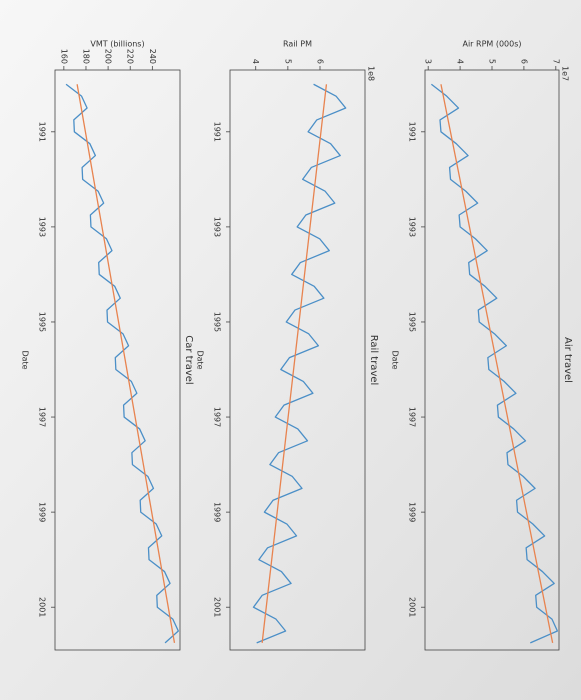 This screenshot has height=700, width=581. What do you see at coordinates (297, 44) in the screenshot?
I see `y-axis-label: Rail PM` at bounding box center [297, 44].